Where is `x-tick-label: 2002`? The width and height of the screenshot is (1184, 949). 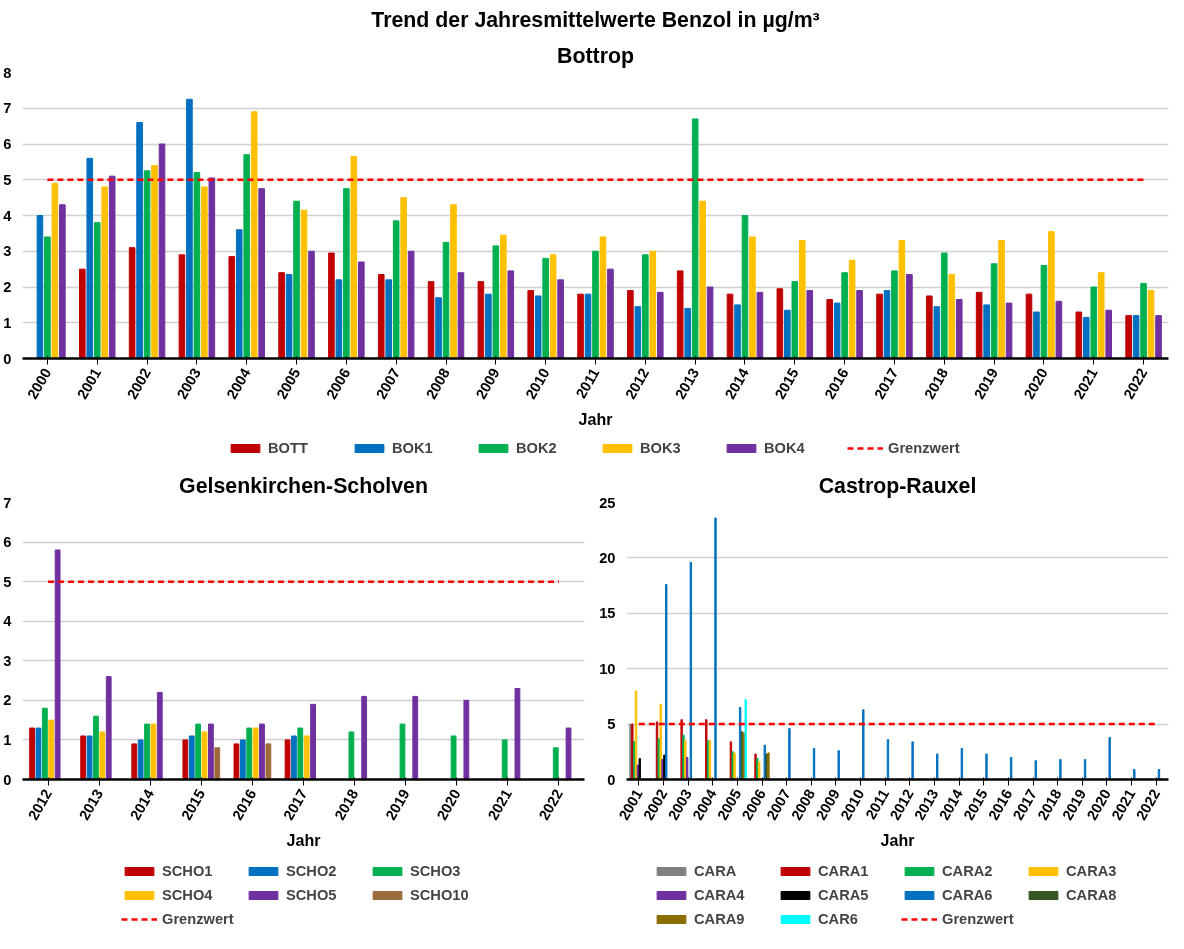 x-tick-label: 2002 is located at coordinates (139, 383).